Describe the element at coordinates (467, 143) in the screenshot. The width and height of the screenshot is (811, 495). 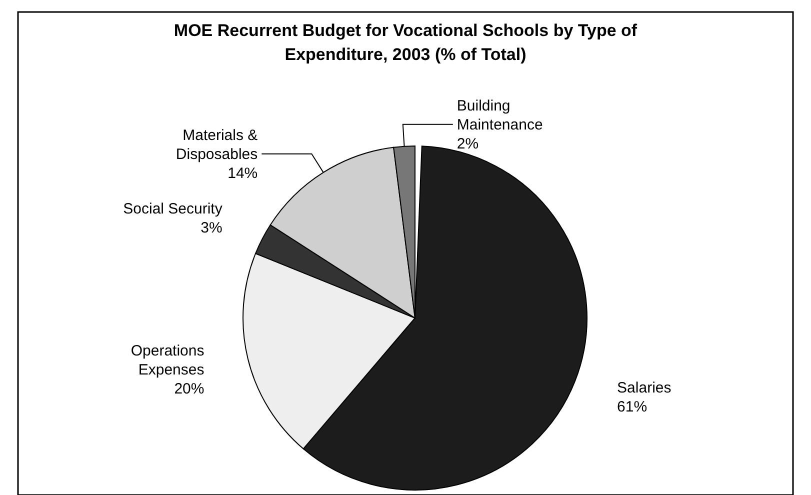
I see `data-label: 2%` at that location.